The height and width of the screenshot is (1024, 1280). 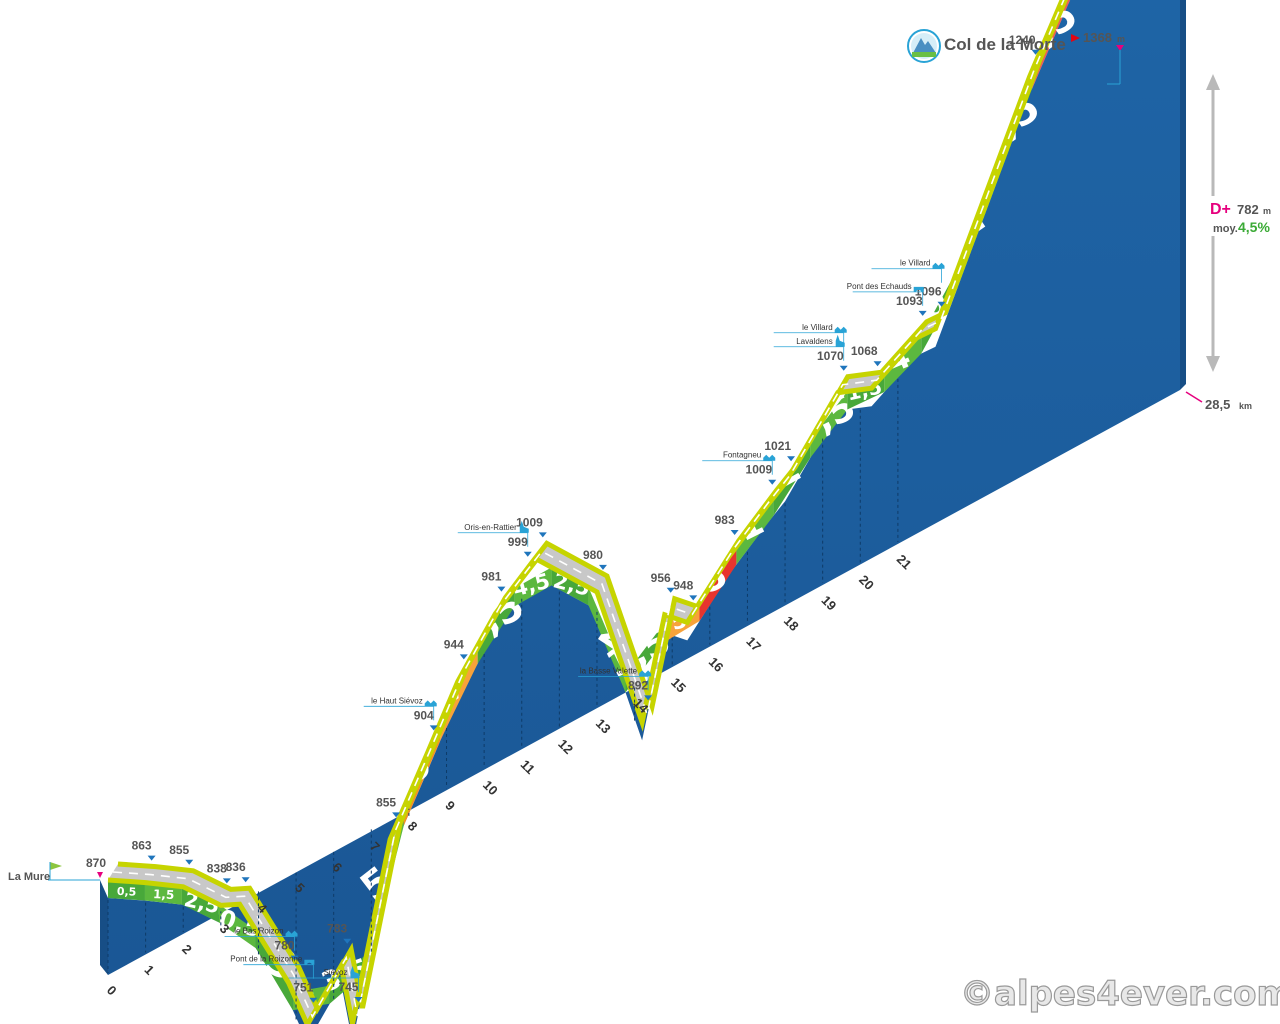 What do you see at coordinates (864, 351) in the screenshot?
I see `altitude-label: 1068` at bounding box center [864, 351].